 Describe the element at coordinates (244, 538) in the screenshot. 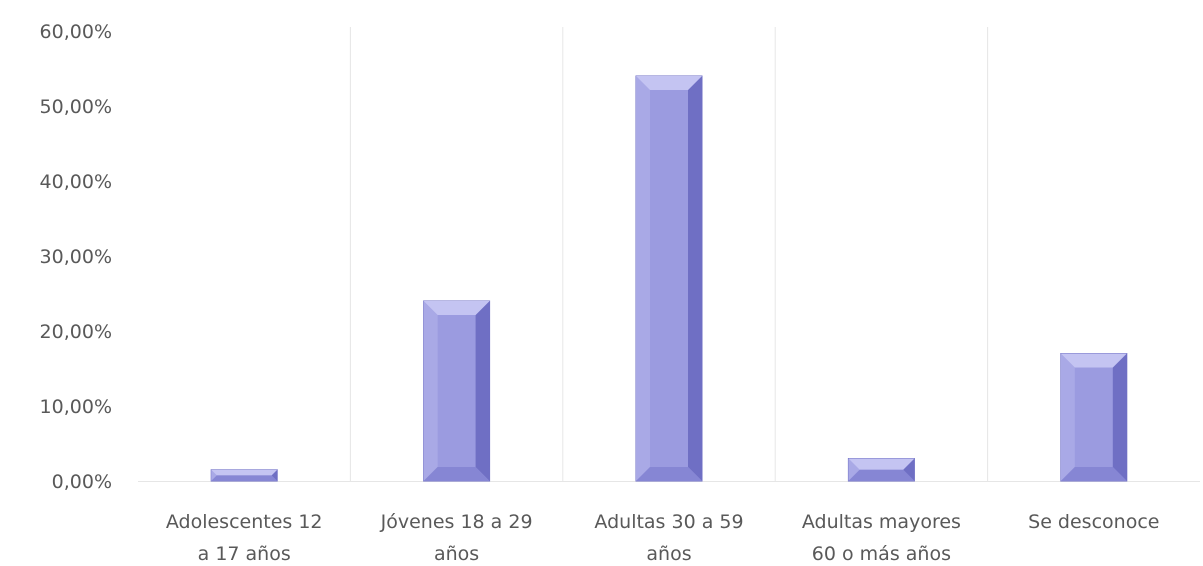

I see `x-category-label: Adolescentes 12 a 17 años` at that location.